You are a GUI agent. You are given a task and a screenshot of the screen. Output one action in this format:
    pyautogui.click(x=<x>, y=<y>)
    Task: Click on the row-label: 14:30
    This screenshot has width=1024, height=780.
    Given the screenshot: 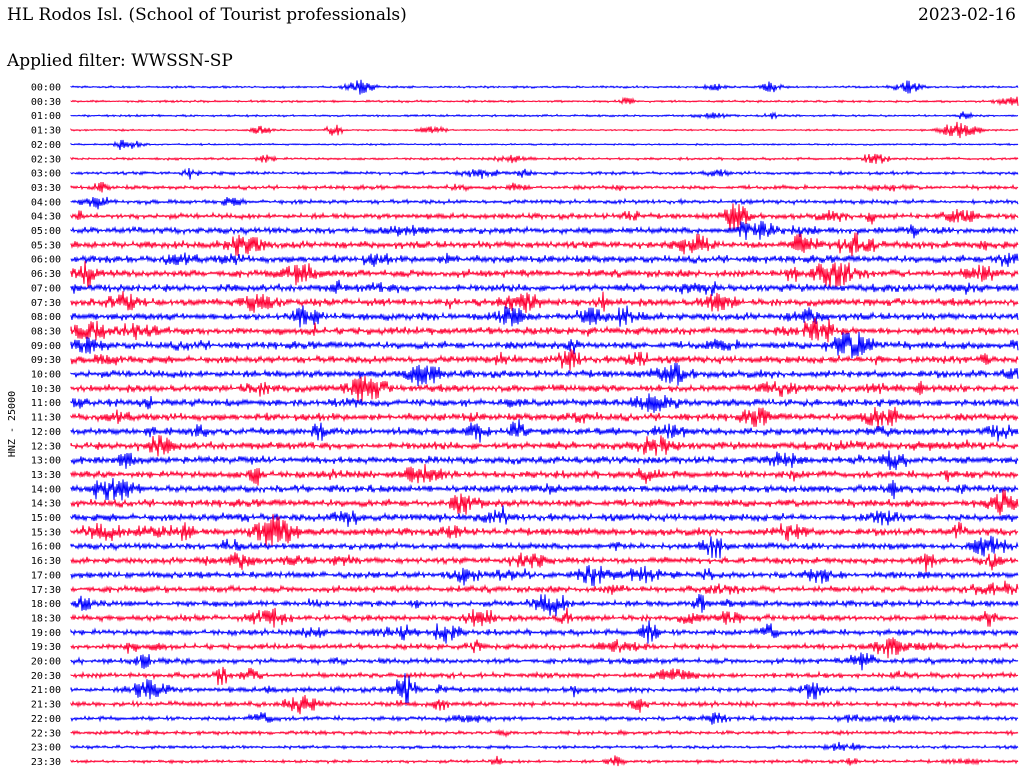 What is the action you would take?
    pyautogui.click(x=46, y=504)
    